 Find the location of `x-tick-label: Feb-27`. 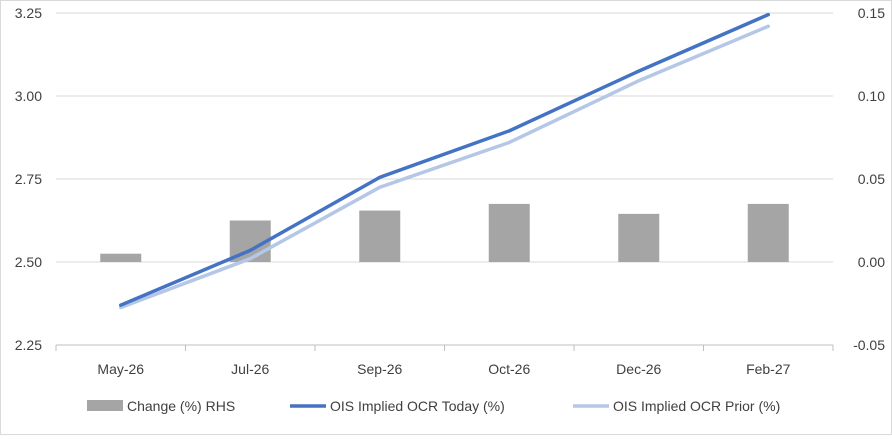

x-tick-label: Feb-27 is located at coordinates (768, 369).